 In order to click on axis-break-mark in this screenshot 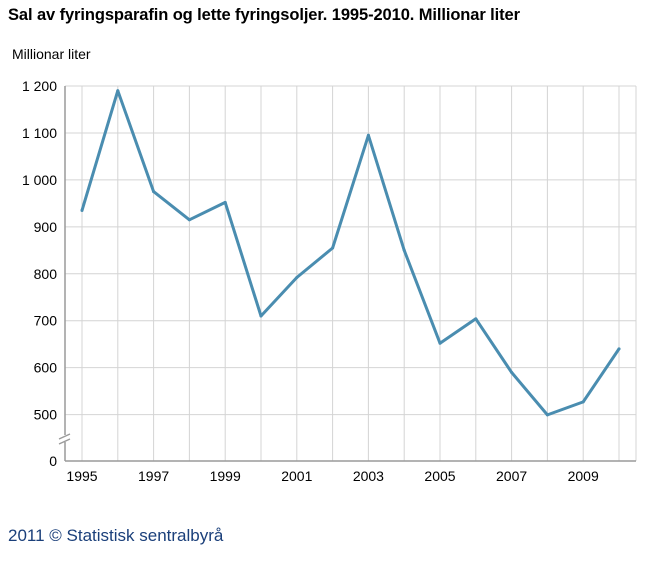, I will do `click(65, 439)`.